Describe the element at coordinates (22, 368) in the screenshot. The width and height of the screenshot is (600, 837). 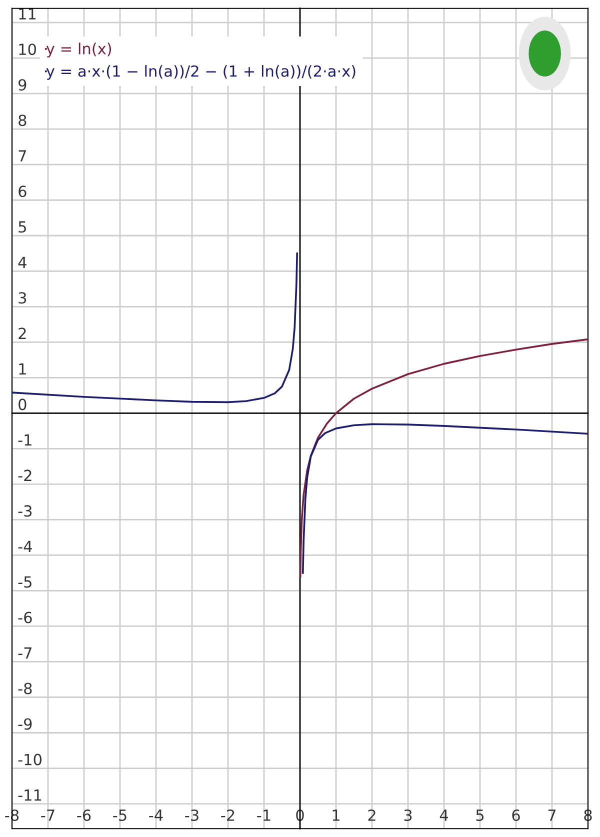
I see `y-tick-label: 1` at that location.